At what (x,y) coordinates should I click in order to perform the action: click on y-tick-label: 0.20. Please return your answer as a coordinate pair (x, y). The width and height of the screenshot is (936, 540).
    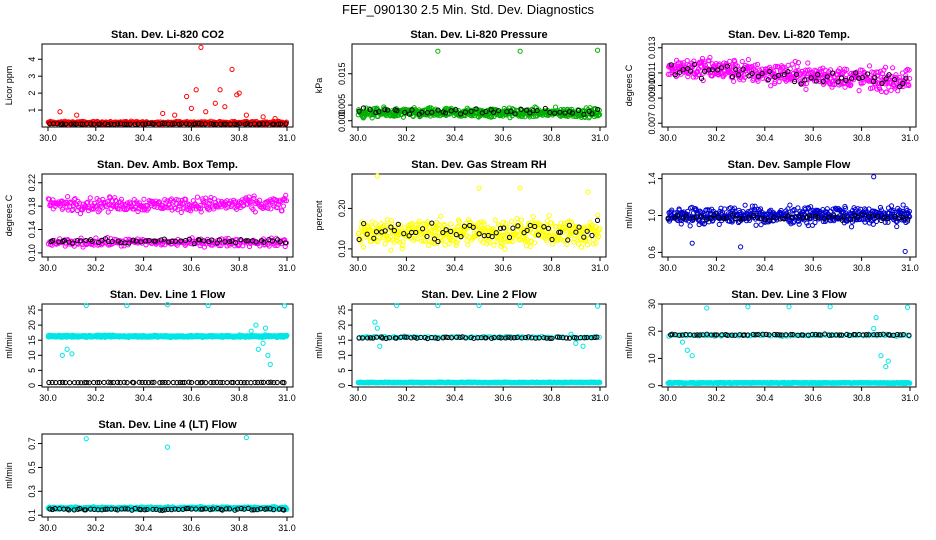
    Looking at the image, I should click on (342, 209).